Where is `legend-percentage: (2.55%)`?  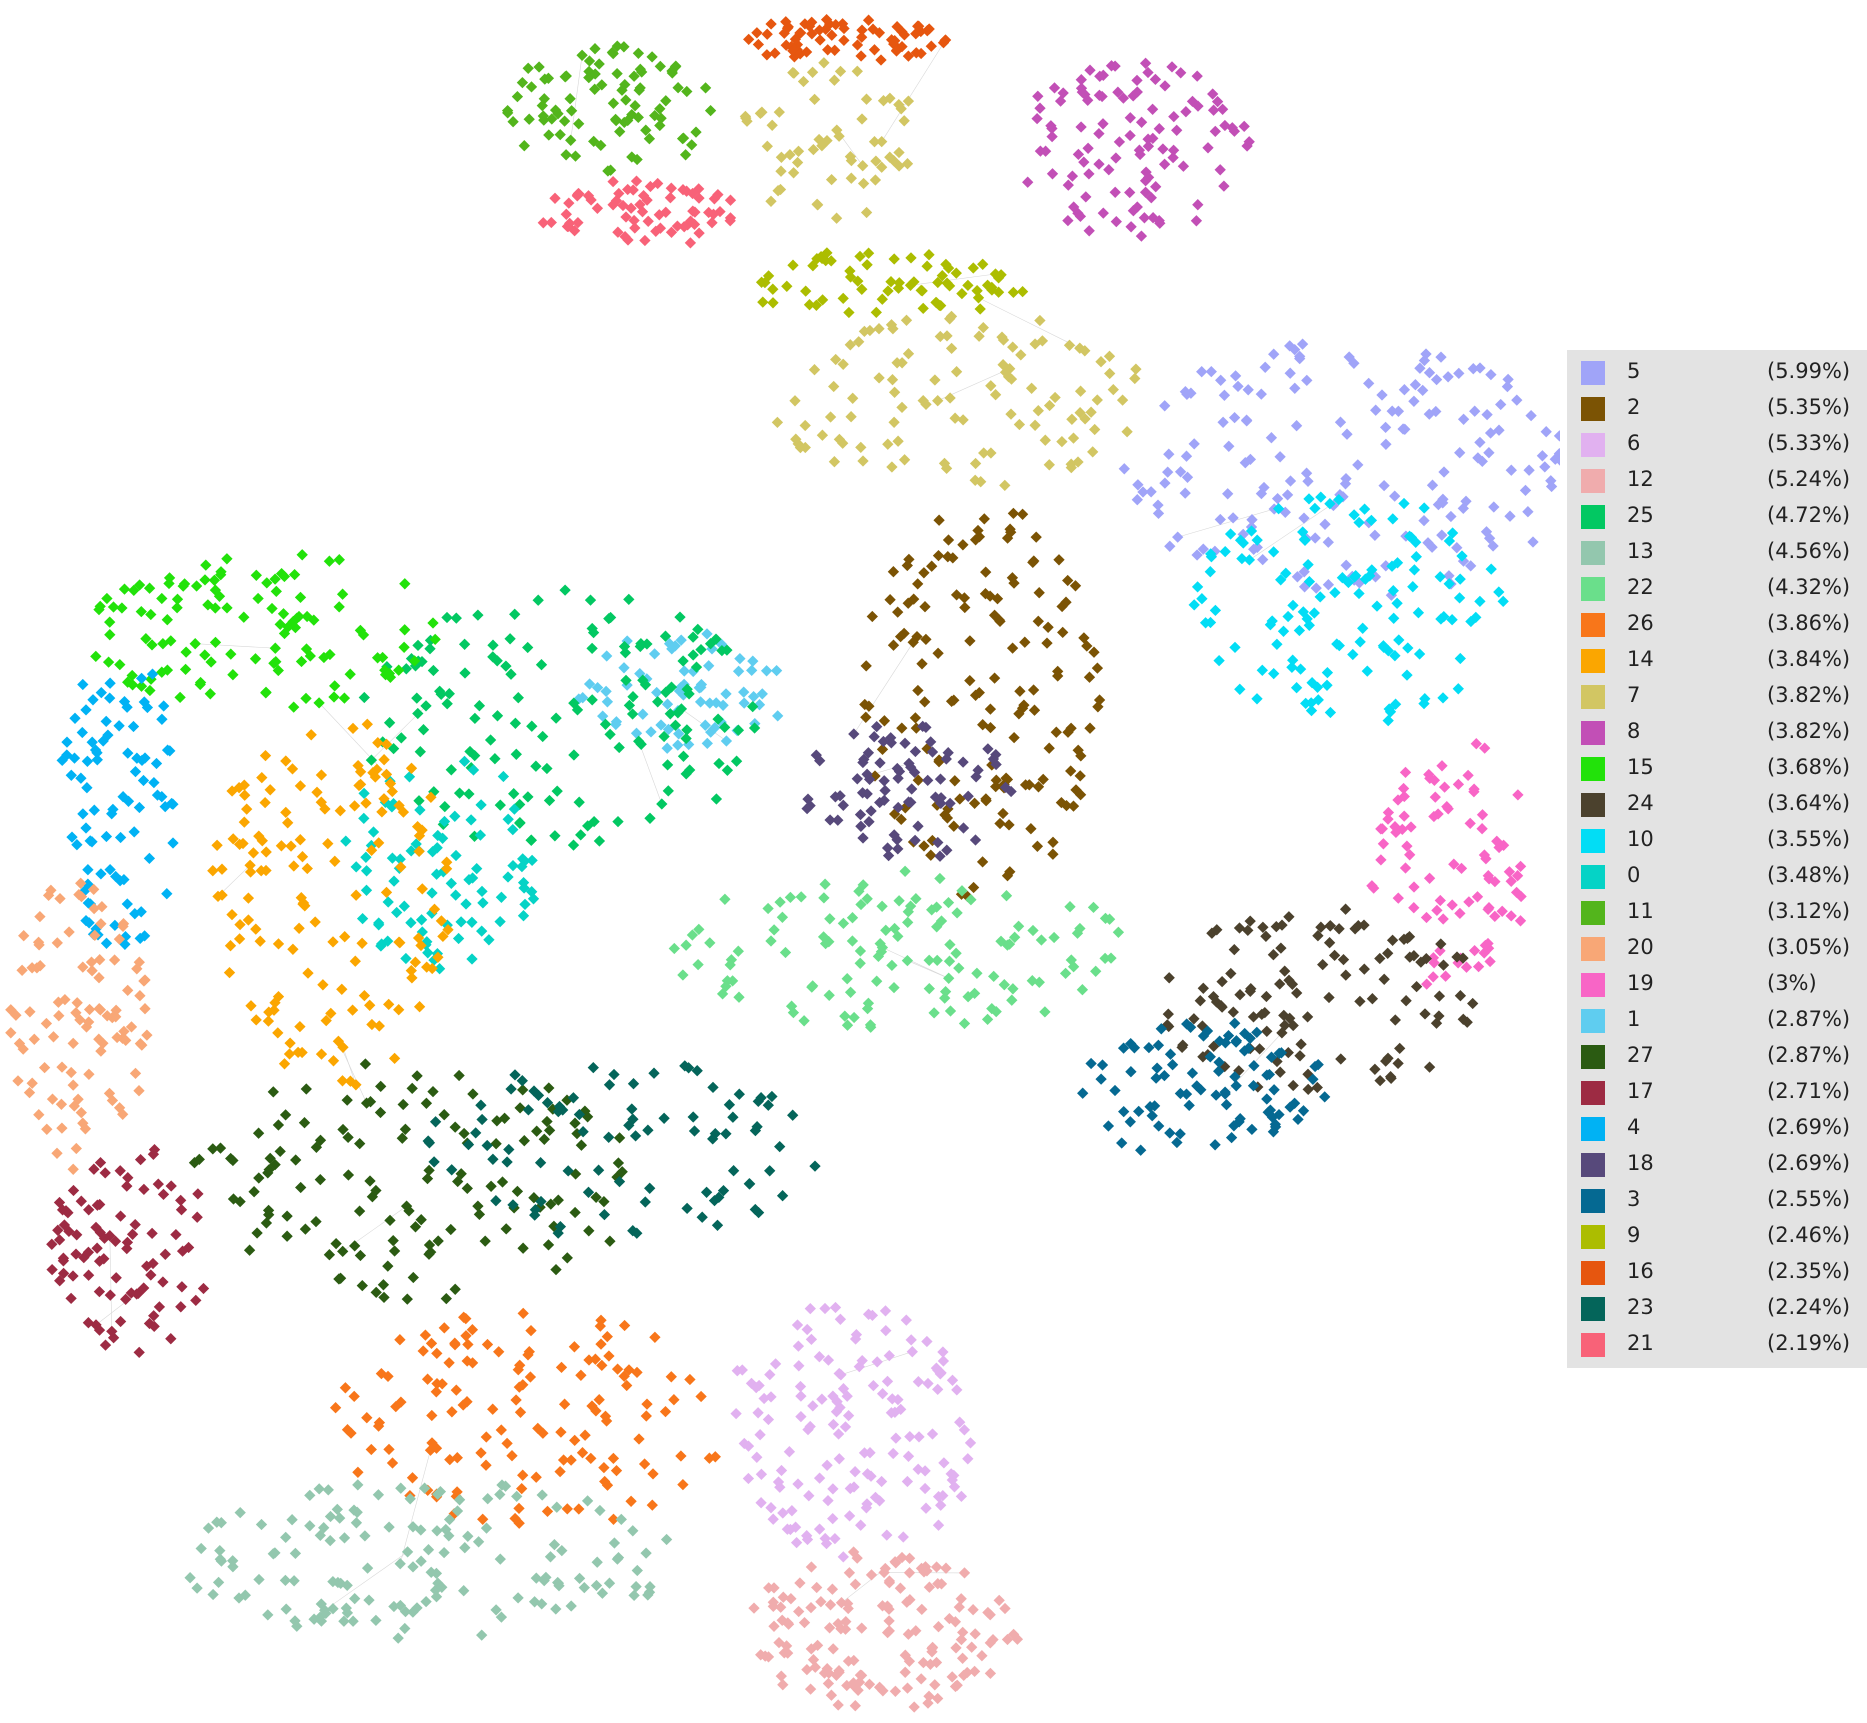
legend-percentage: (2.55%) is located at coordinates (1809, 1199).